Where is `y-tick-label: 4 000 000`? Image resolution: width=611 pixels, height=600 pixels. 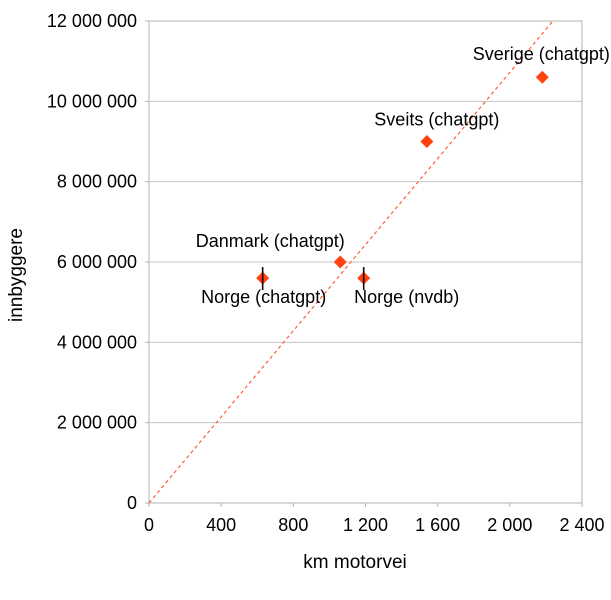 y-tick-label: 4 000 000 is located at coordinates (97, 342).